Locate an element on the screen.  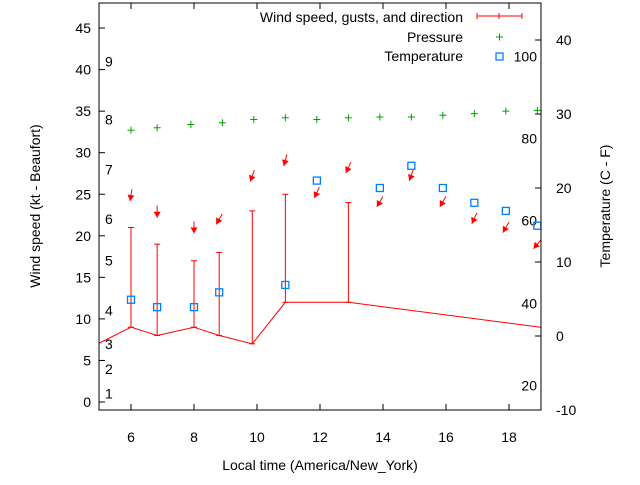
y2-tick-label: 20 is located at coordinates (564, 188).